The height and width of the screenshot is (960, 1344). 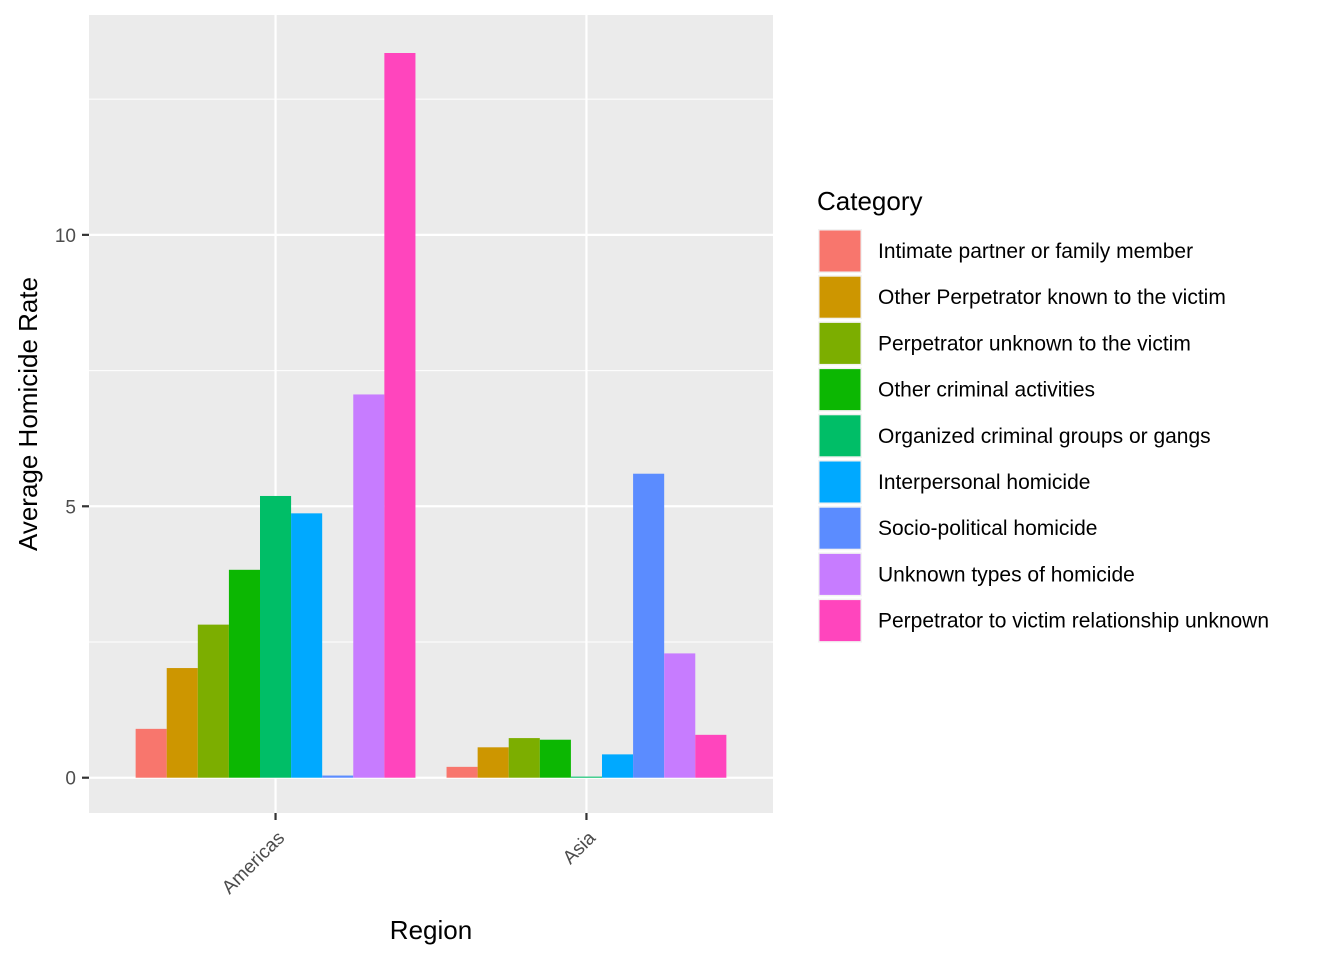 I want to click on legend-label: Other criminal activities, so click(x=986, y=390).